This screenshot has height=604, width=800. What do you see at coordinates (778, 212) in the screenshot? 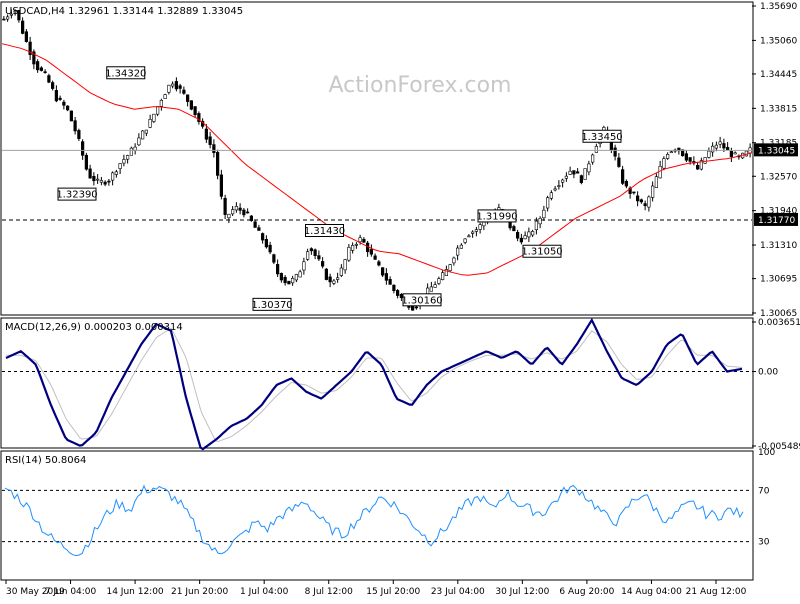
I see `price-axis-label: 1.31940` at bounding box center [778, 212].